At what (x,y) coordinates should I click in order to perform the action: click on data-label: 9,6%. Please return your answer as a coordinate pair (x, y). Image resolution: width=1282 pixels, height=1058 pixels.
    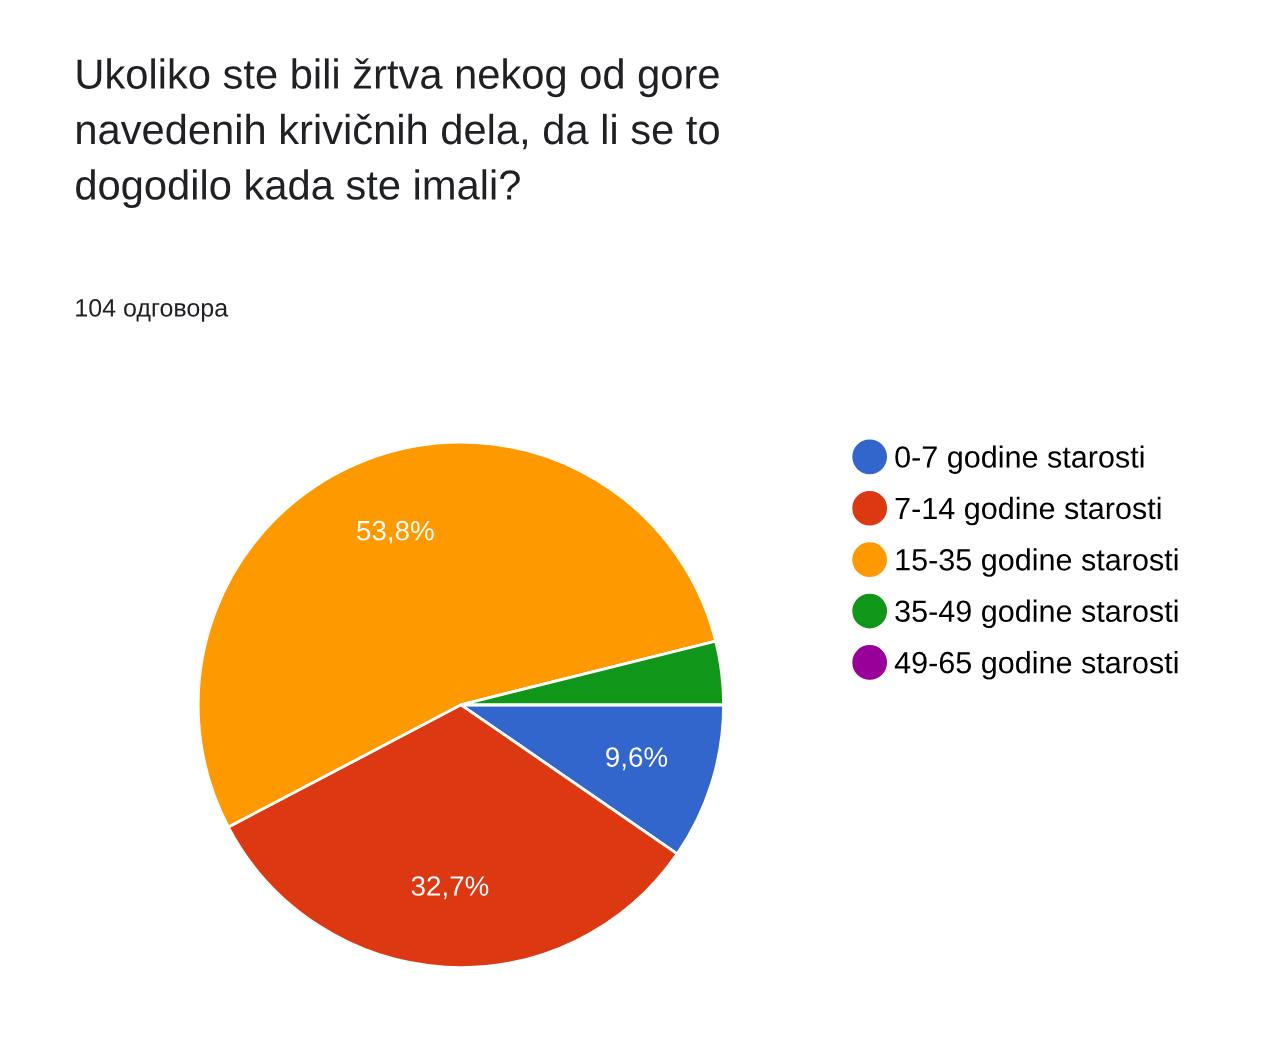
    Looking at the image, I should click on (637, 759).